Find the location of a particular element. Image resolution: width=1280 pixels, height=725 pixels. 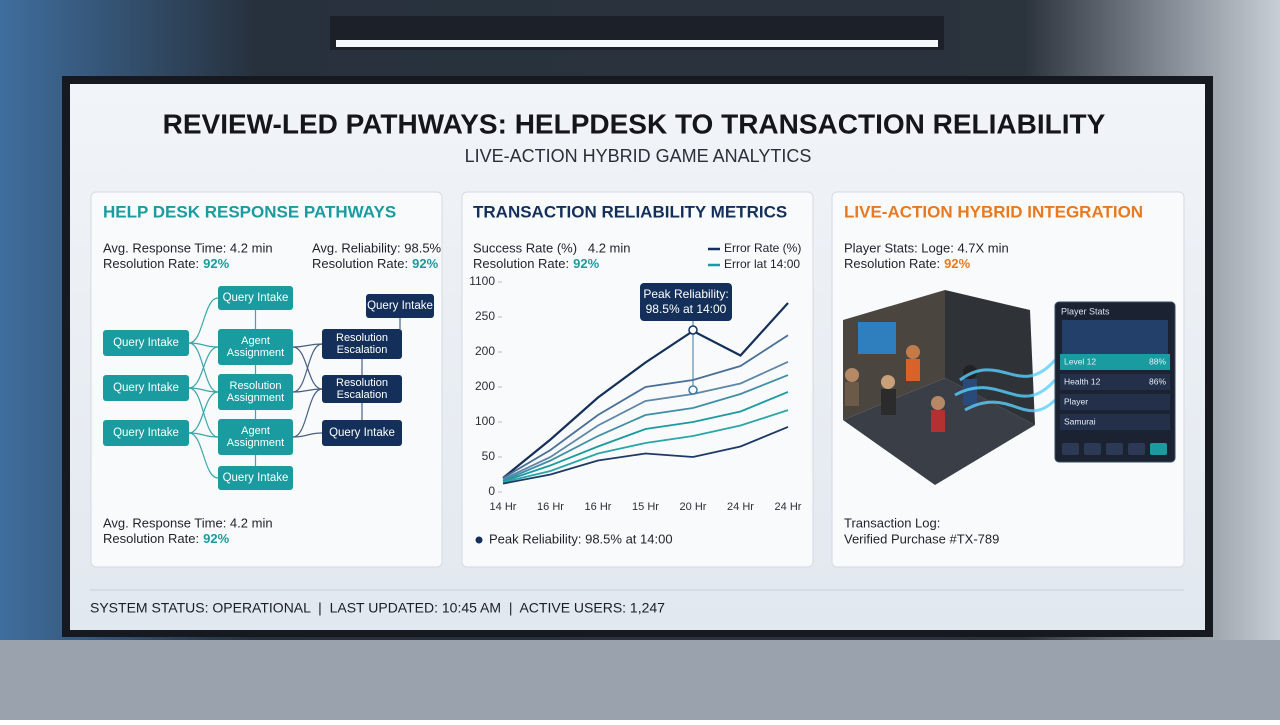

footnote-dot is located at coordinates (479, 540).